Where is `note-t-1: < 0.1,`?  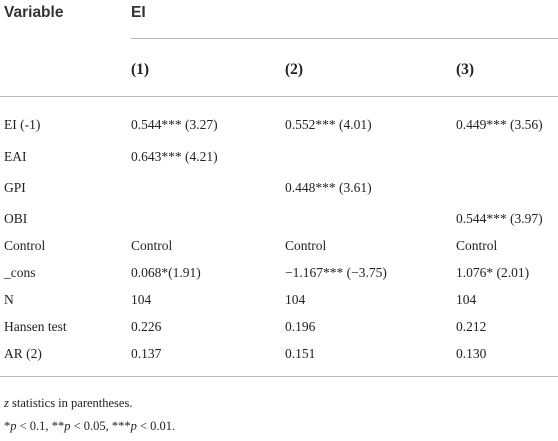
note-t-1: < 0.1, is located at coordinates (34, 426).